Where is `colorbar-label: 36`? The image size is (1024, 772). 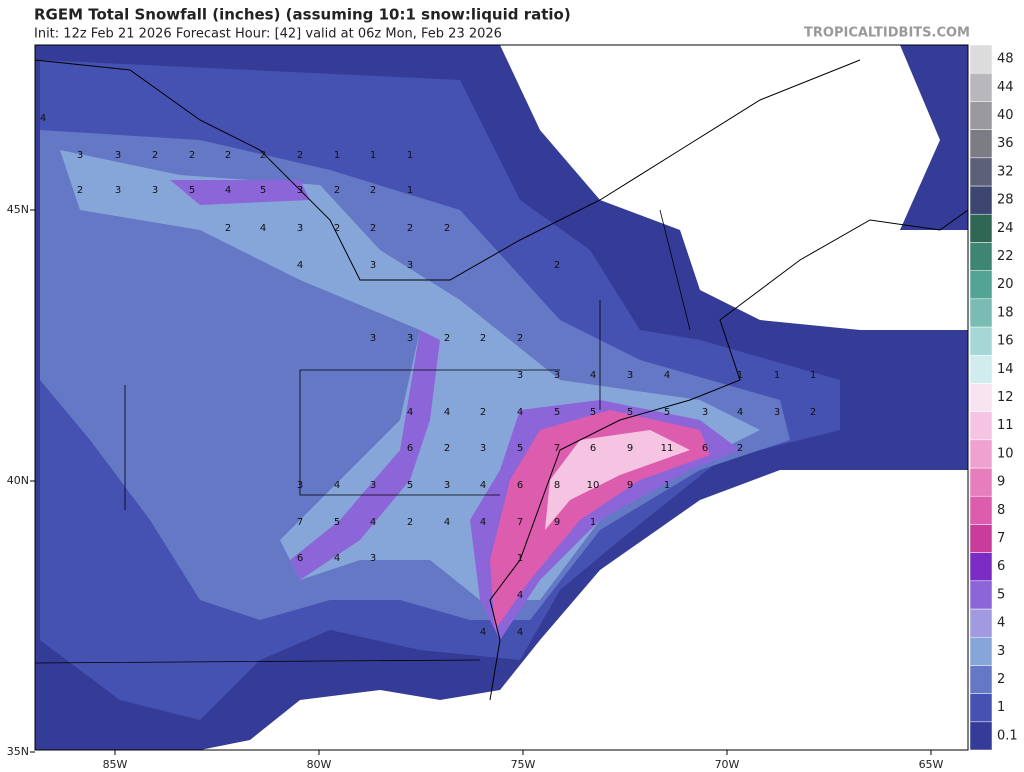 colorbar-label: 36 is located at coordinates (1005, 143).